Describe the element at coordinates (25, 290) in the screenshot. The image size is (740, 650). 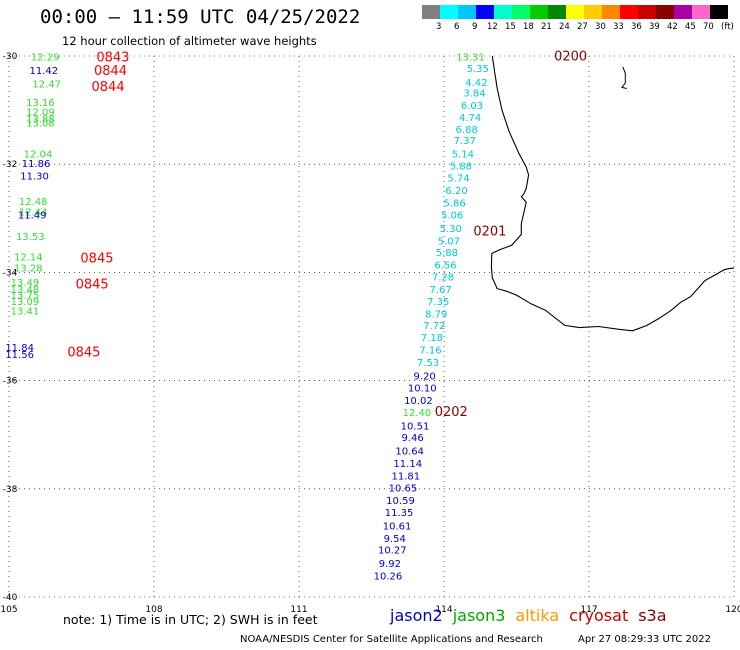
I see `wave-height-label: 13.48` at that location.